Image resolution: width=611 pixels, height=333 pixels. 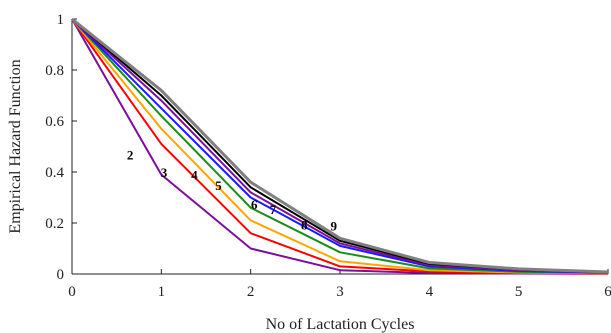 I want to click on y-tick-label: 0, so click(x=61, y=275).